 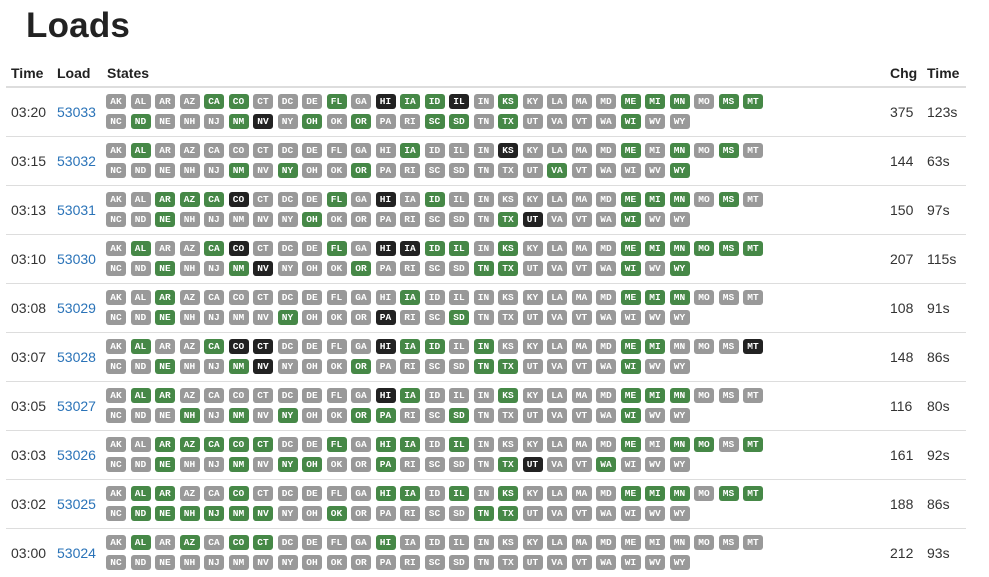 I want to click on row-duration: 93s, so click(x=944, y=553).